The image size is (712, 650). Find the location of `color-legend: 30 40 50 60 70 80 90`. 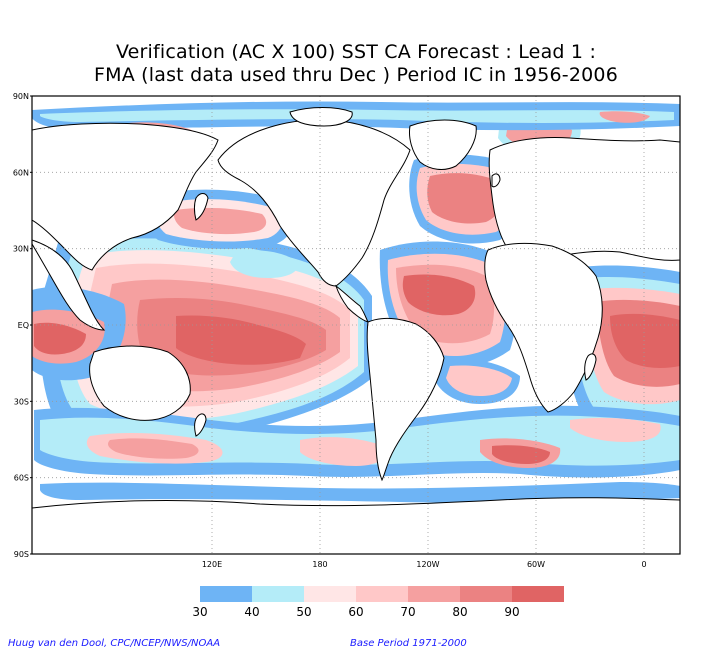

color-legend: 30 40 50 60 70 80 90 is located at coordinates (378, 602).